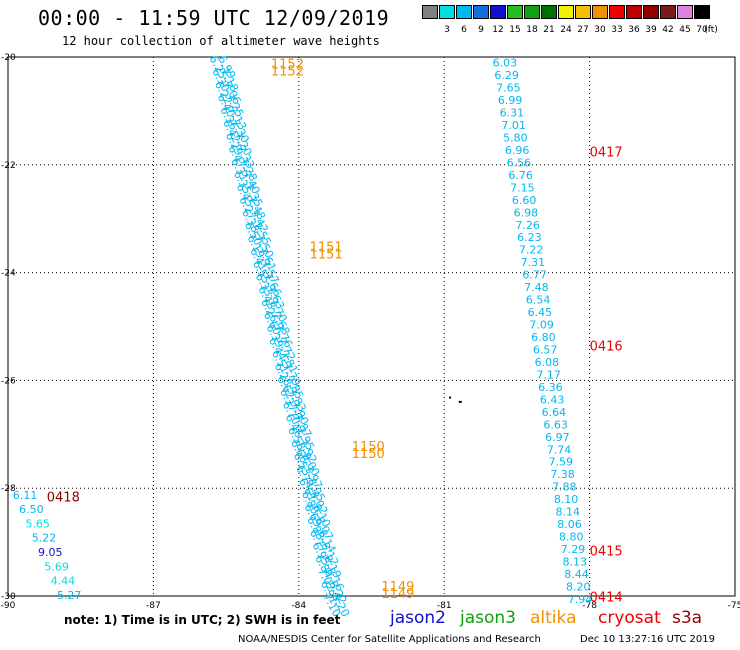 The height and width of the screenshot is (650, 740). Describe the element at coordinates (578, 586) in the screenshot. I see `swh-value-east: 8.20` at that location.